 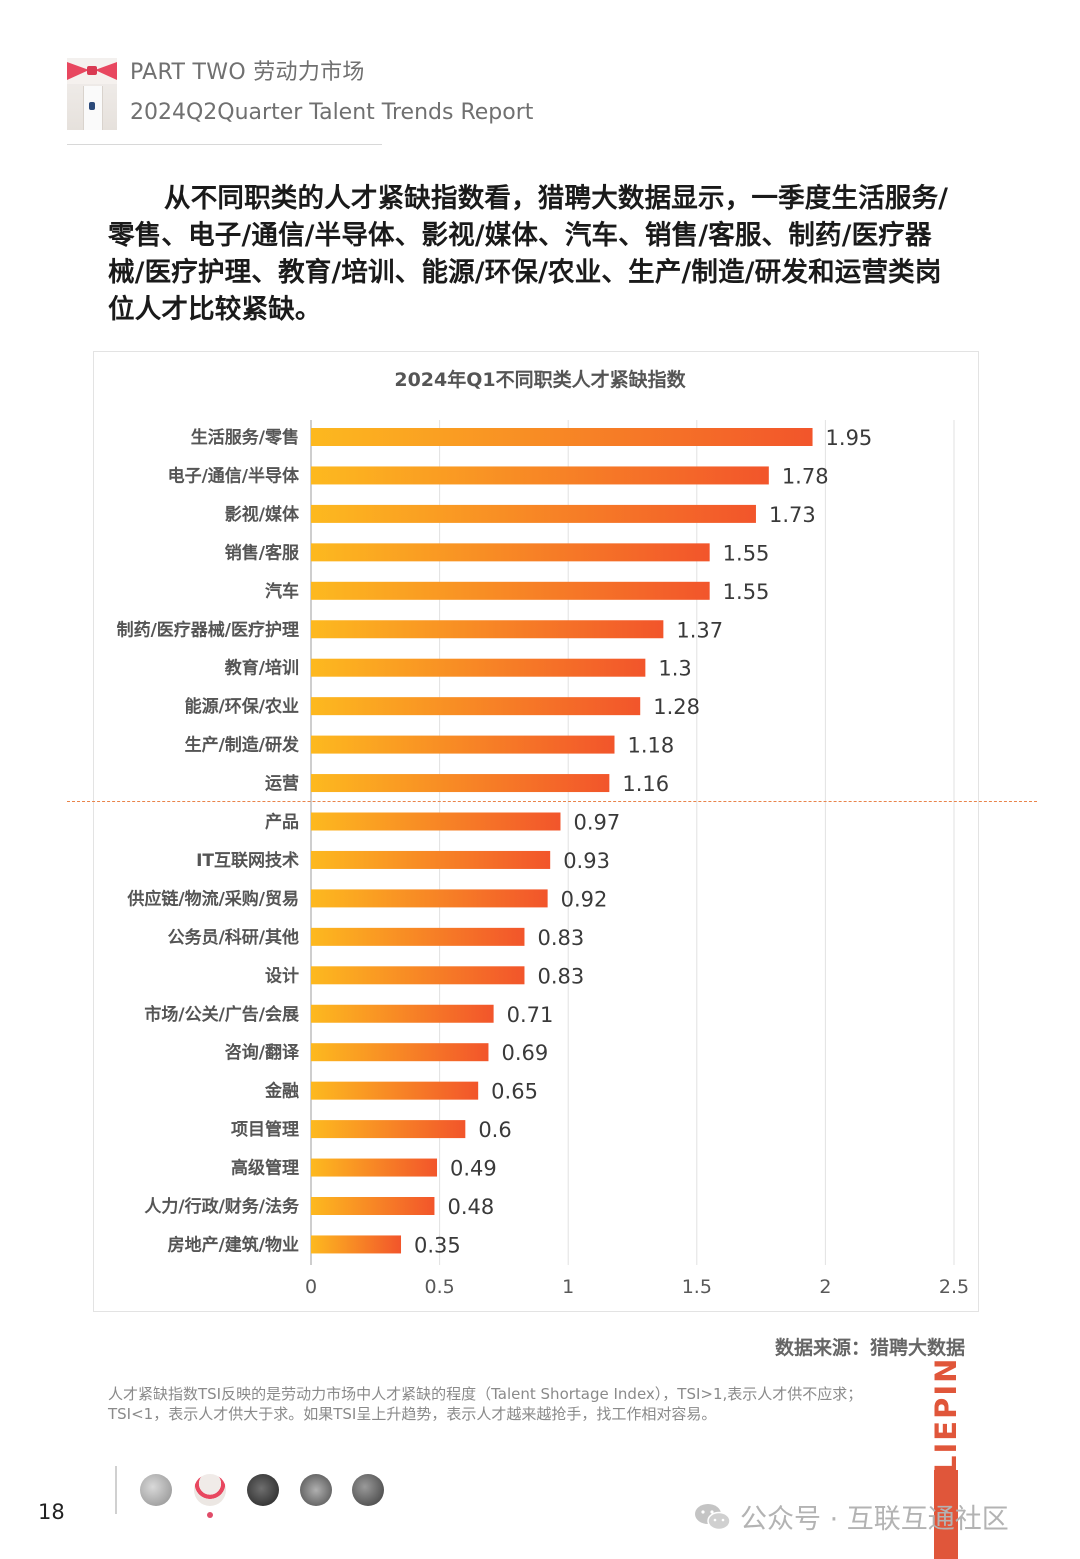 I want to click on nav-active-indicator, so click(x=210, y=1515).